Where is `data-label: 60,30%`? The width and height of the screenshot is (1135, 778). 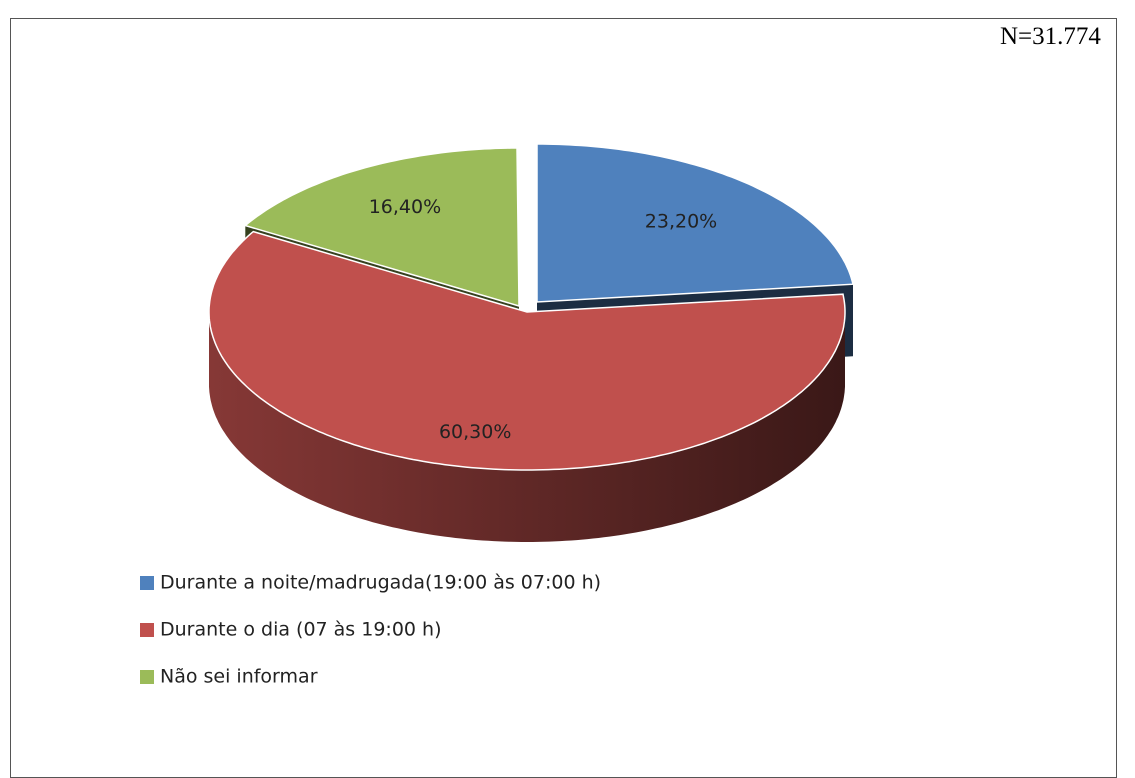
data-label: 60,30% is located at coordinates (475, 432).